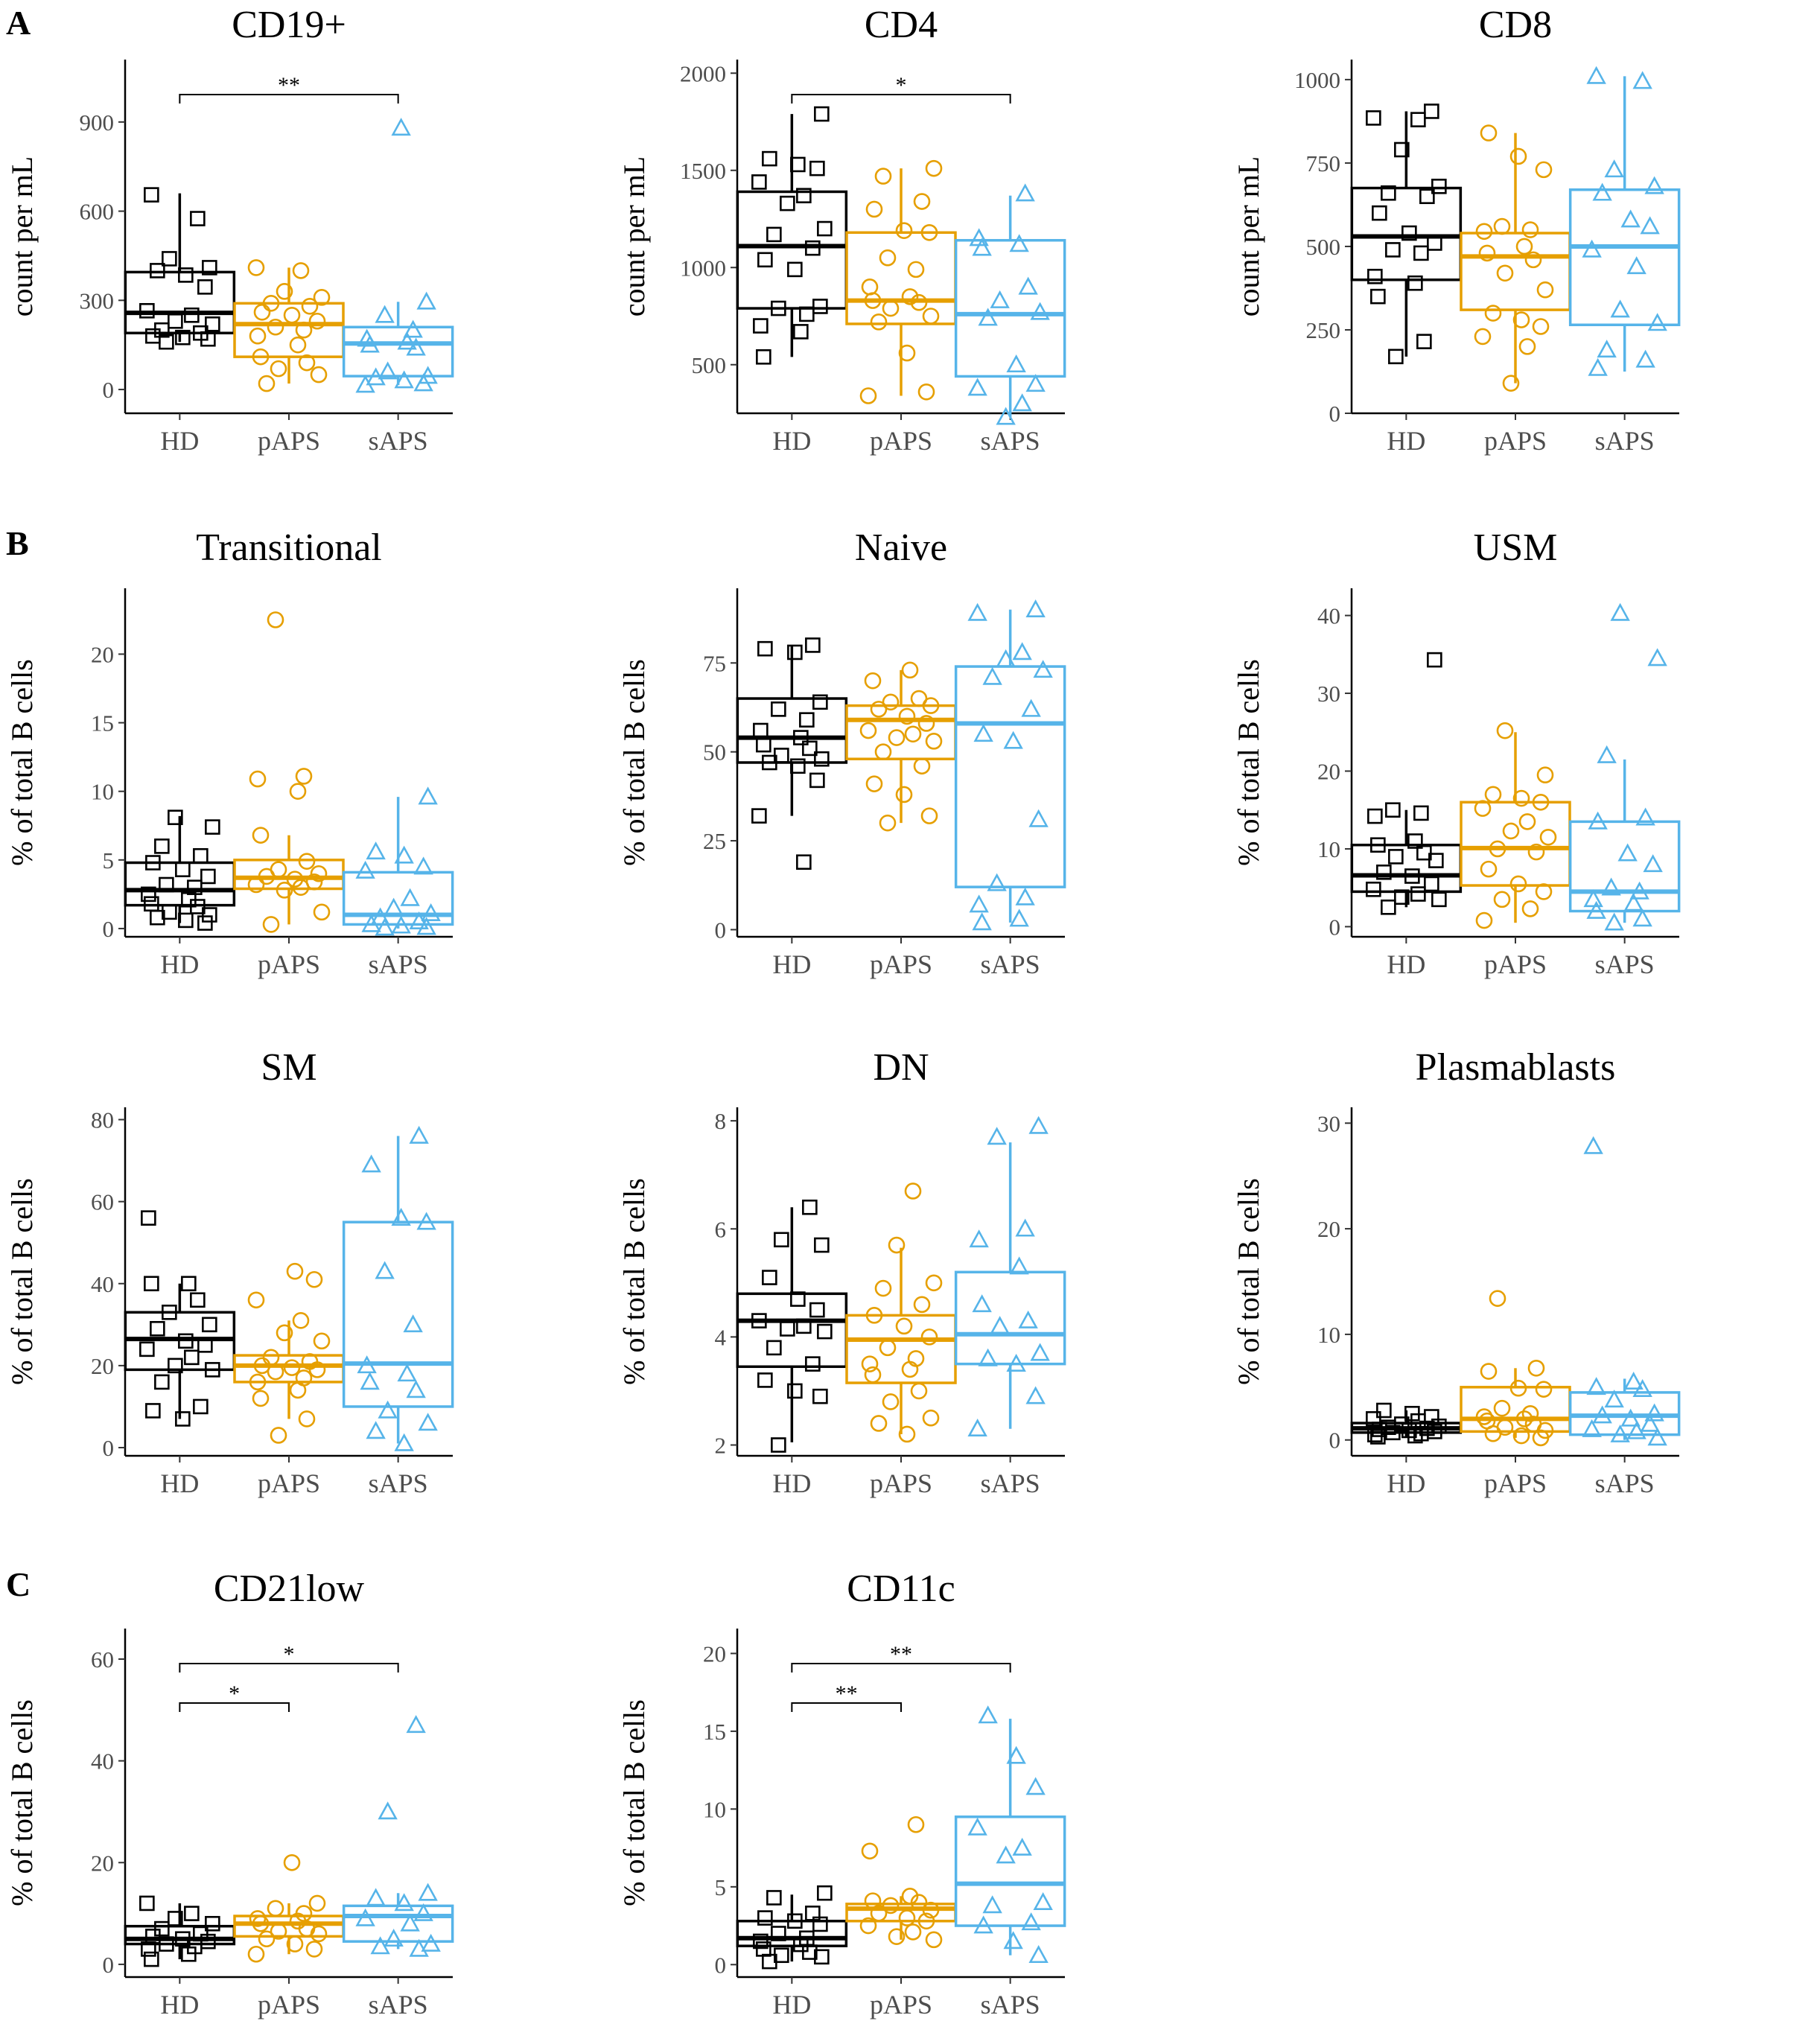 The width and height of the screenshot is (1820, 2021). Describe the element at coordinates (398, 861) in the screenshot. I see `series-sAPS` at that location.